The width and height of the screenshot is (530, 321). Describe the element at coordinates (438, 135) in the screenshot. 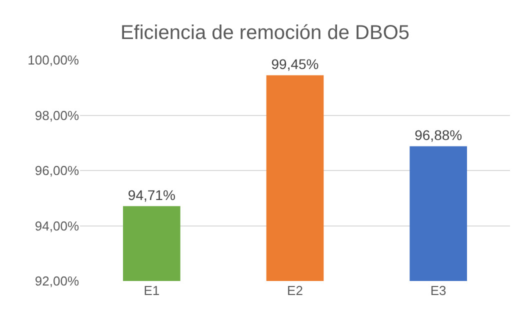

I see `data-label: 96,88%` at that location.